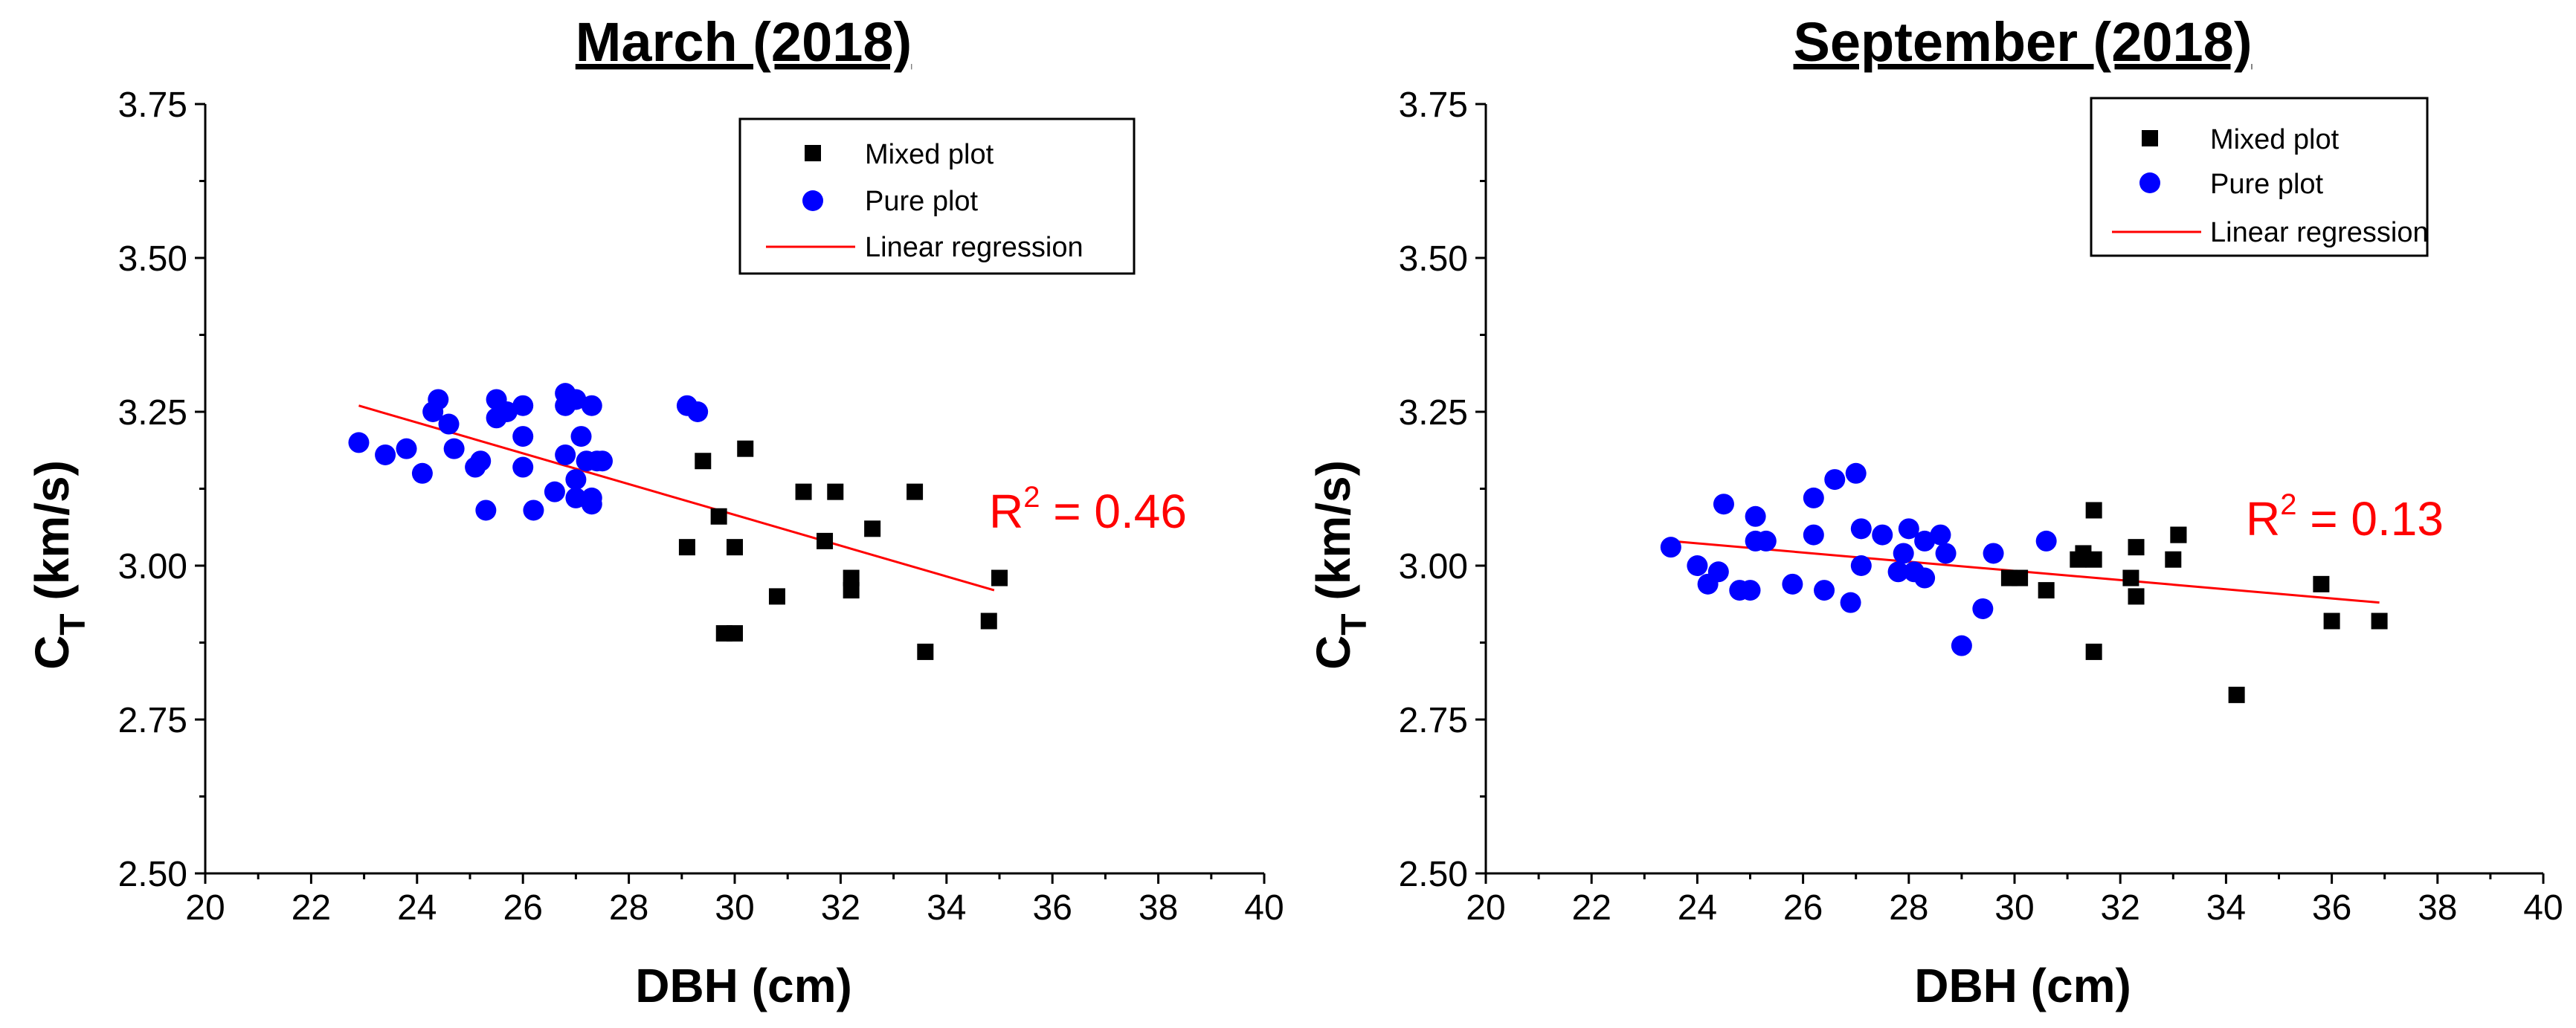 The width and height of the screenshot is (2576, 1028). I want to click on r-squared-value: = 0.46, so click(1113, 511).